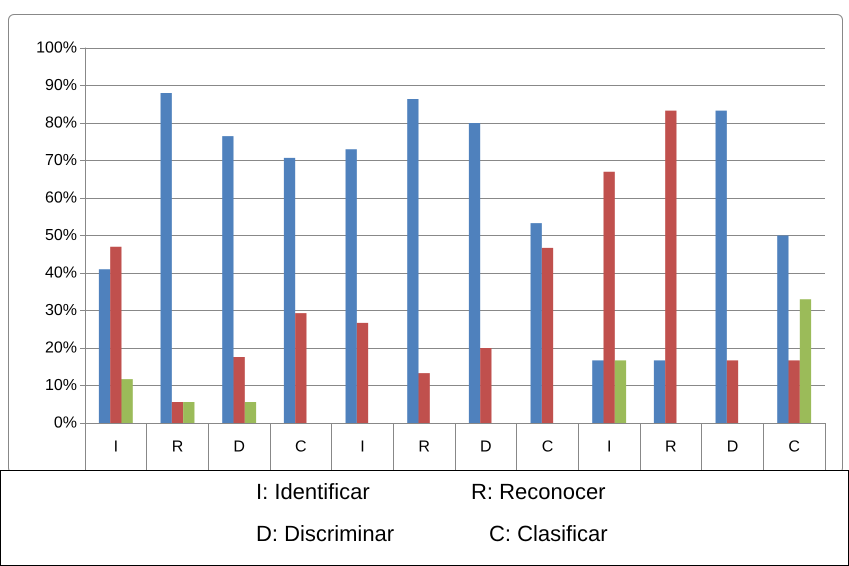  Describe the element at coordinates (60, 198) in the screenshot. I see `y-tick-label: 60%` at that location.